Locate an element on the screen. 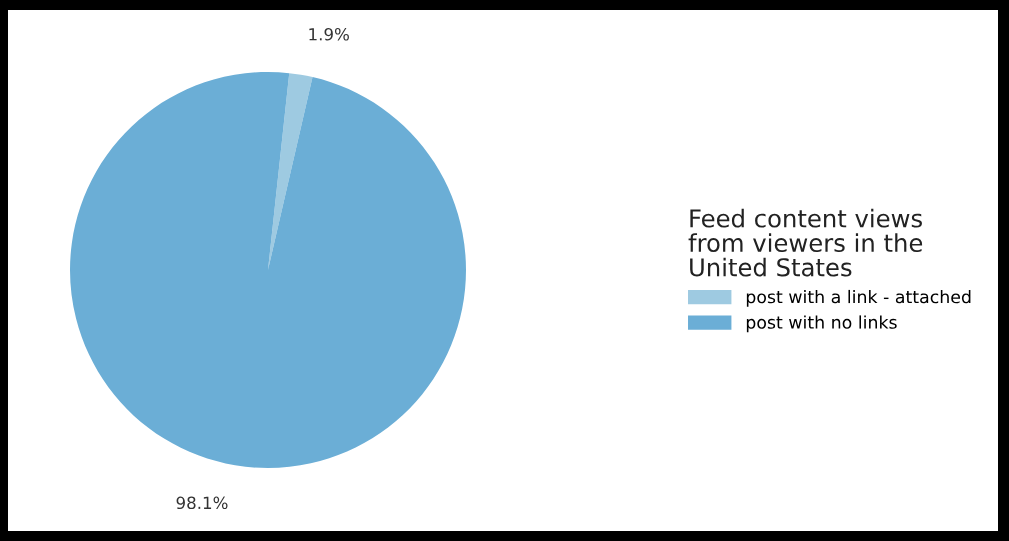 The height and width of the screenshot is (541, 1009). data-label: 98.1% is located at coordinates (202, 503).